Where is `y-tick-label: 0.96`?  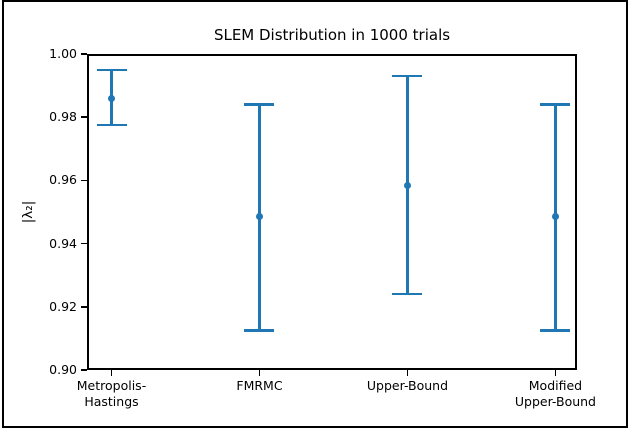
y-tick-label: 0.96 is located at coordinates (63, 180).